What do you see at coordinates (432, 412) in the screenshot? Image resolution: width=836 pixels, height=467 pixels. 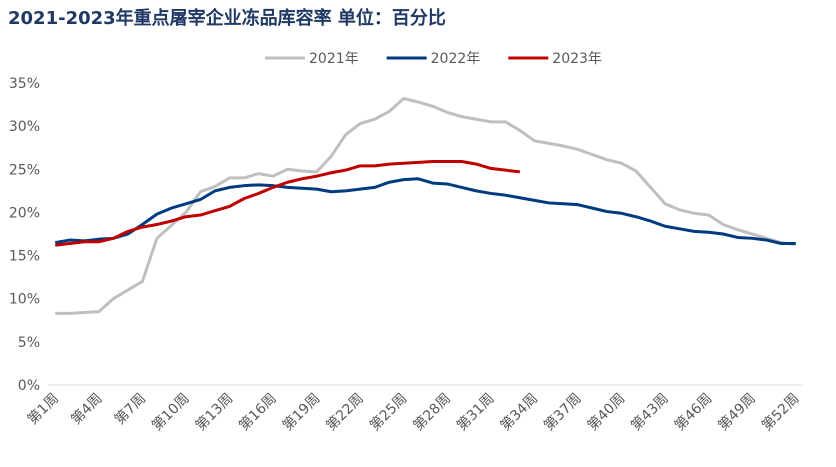 I see `x-tick-label: 第28周` at bounding box center [432, 412].